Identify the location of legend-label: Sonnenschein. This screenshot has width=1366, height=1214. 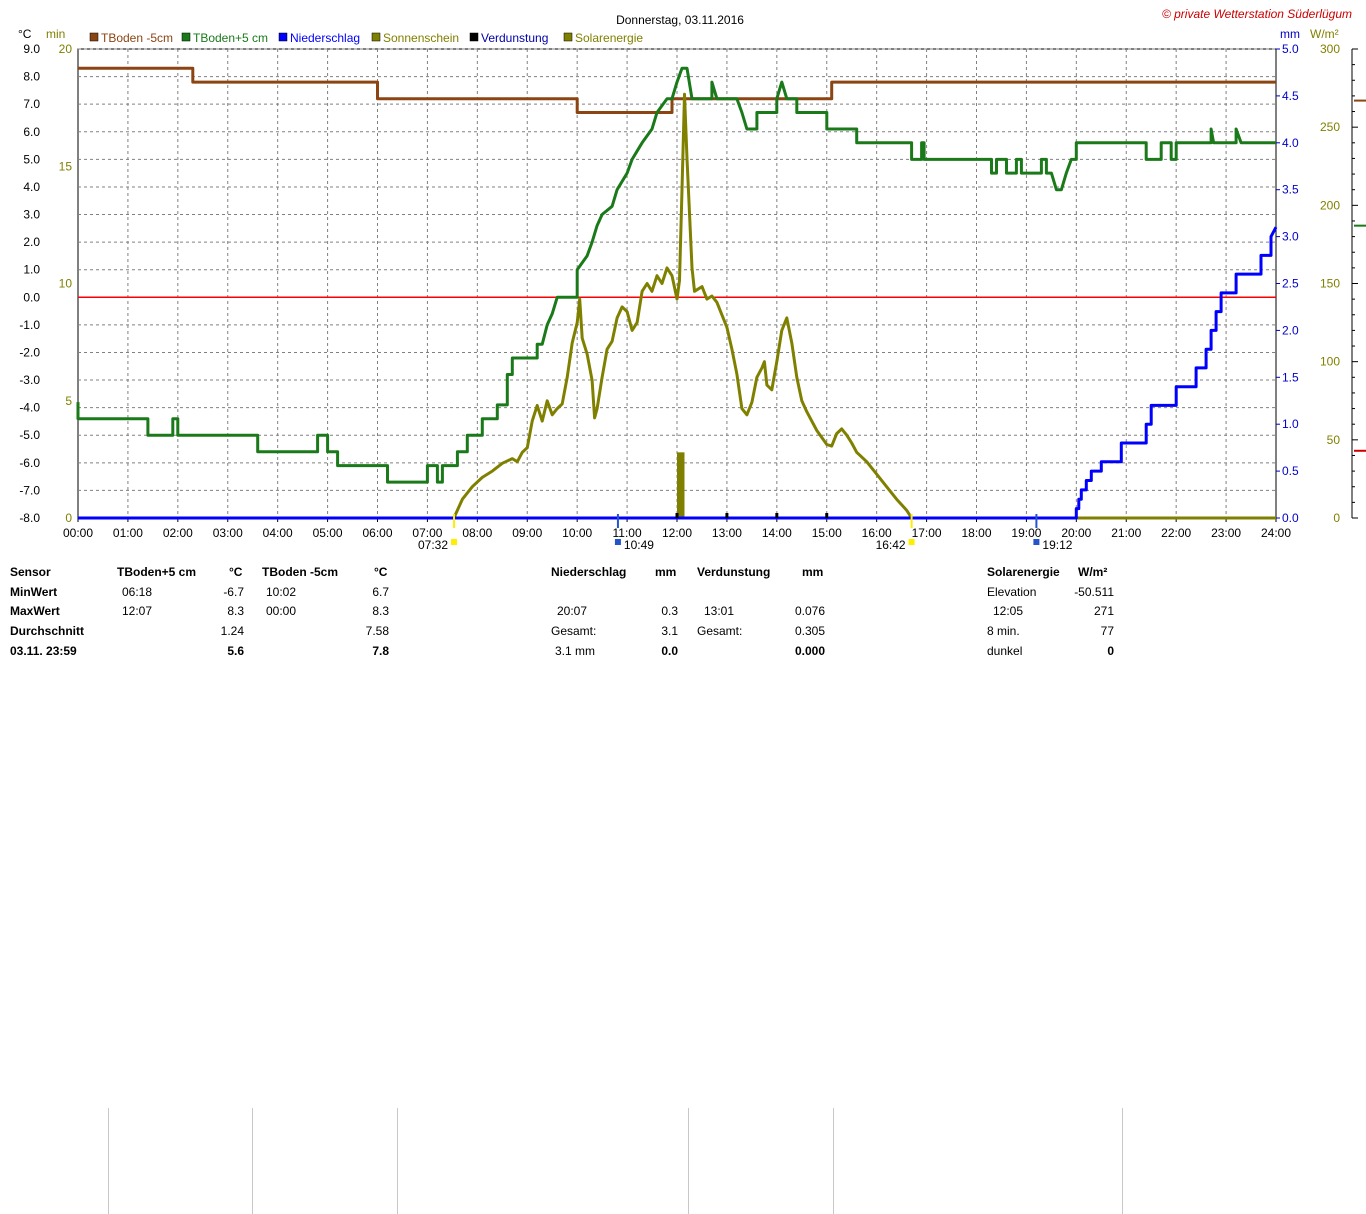
(421, 38).